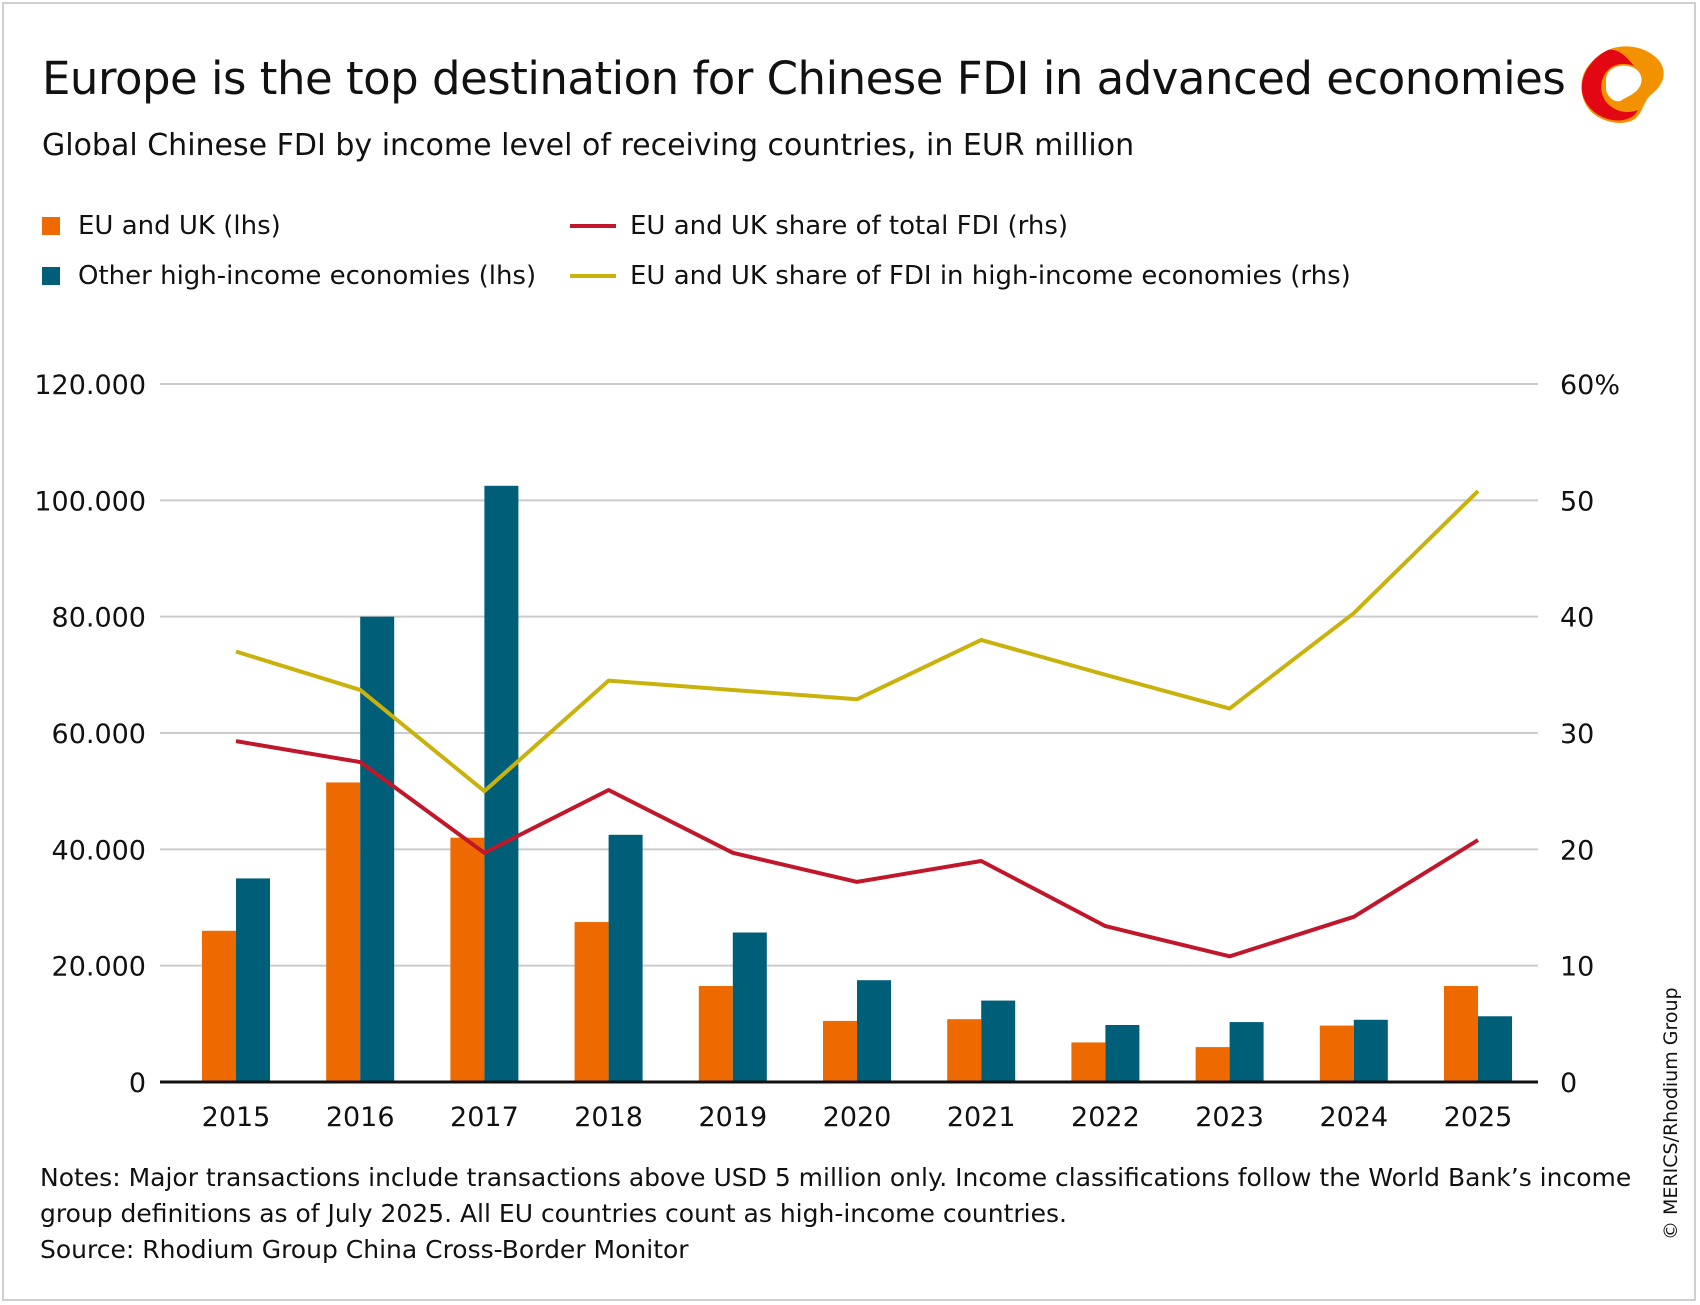  Describe the element at coordinates (99, 967) in the screenshot. I see `left-axis-tick-label: 20.000` at that location.